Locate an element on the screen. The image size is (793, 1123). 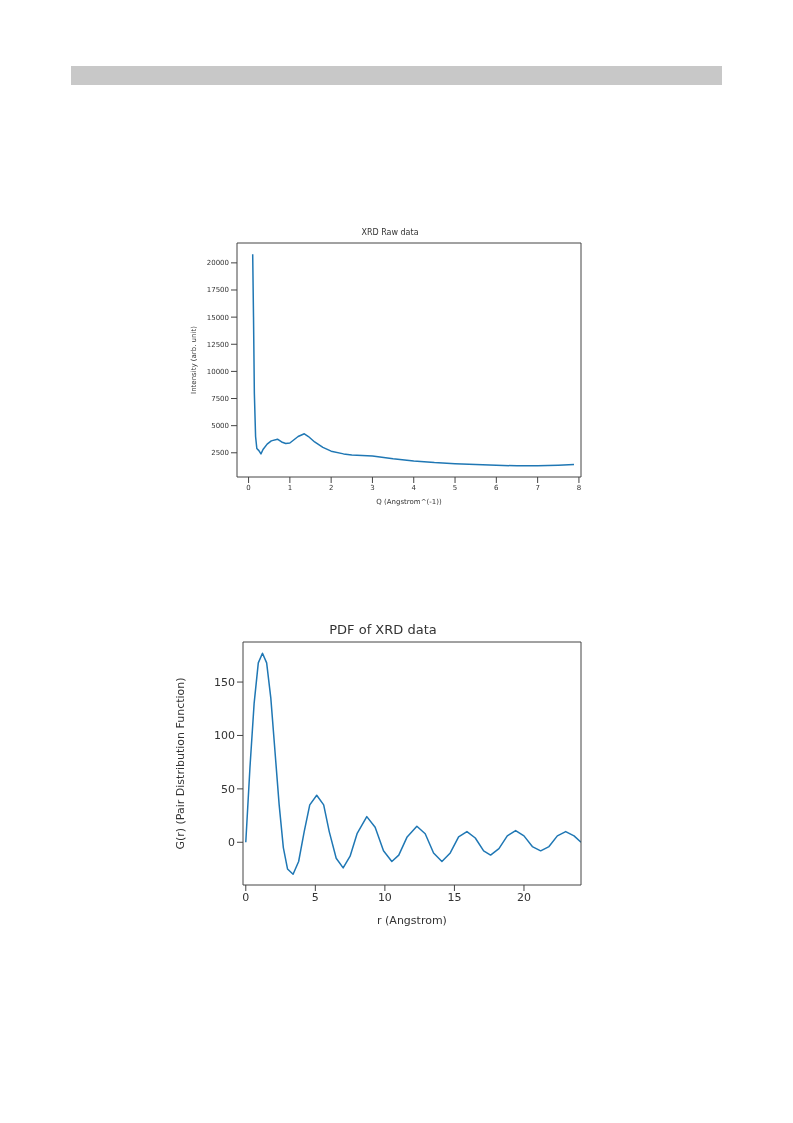
x-tick-label: 5 is located at coordinates (315, 897).